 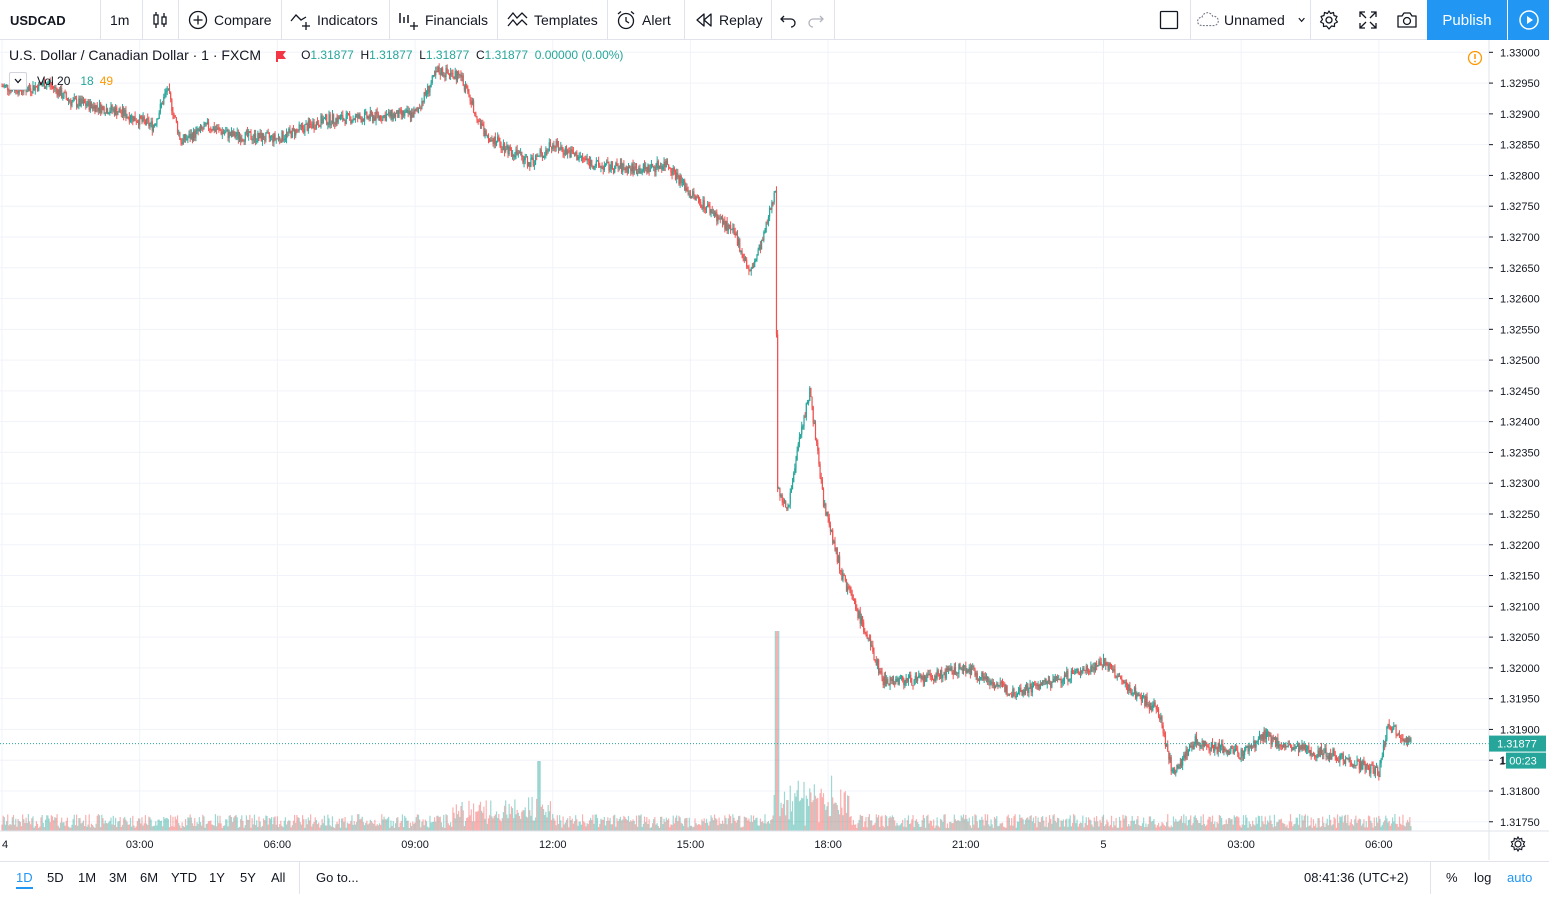 I want to click on indicators-button: Indicators, so click(x=339, y=20).